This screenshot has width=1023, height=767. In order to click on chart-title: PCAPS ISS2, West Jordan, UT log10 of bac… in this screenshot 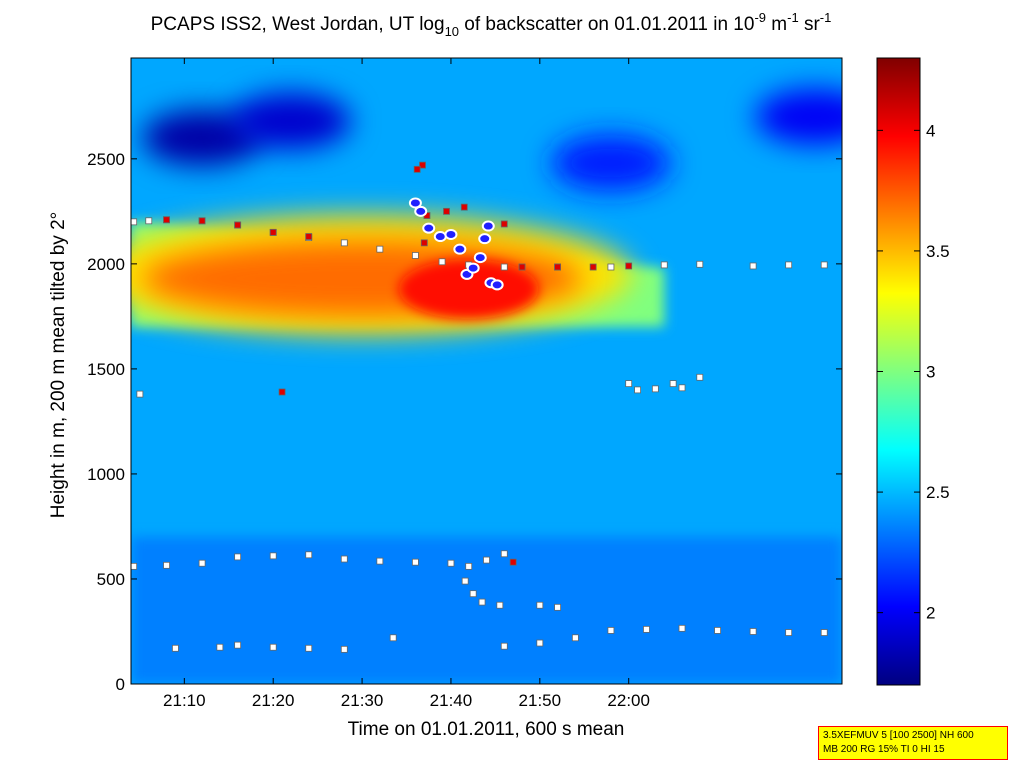, I will do `click(491, 24)`.